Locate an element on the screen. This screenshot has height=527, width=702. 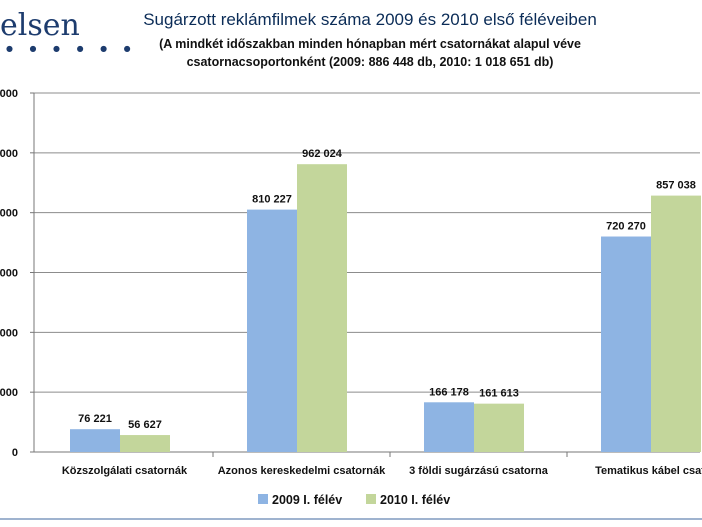
data-label-2-2: 161 613 is located at coordinates (499, 394).